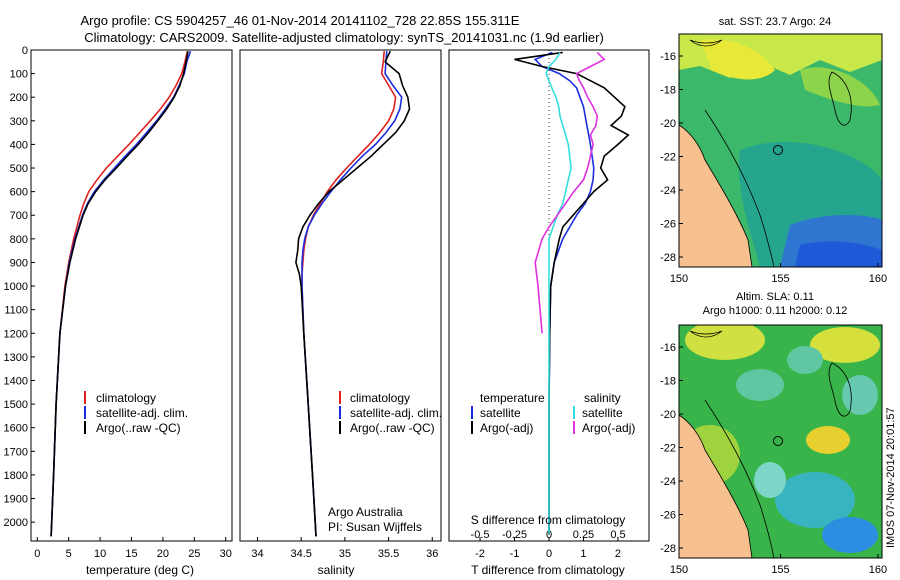 The image size is (900, 580). Describe the element at coordinates (668, 482) in the screenshot. I see `map-y-tick-label: -24` at that location.